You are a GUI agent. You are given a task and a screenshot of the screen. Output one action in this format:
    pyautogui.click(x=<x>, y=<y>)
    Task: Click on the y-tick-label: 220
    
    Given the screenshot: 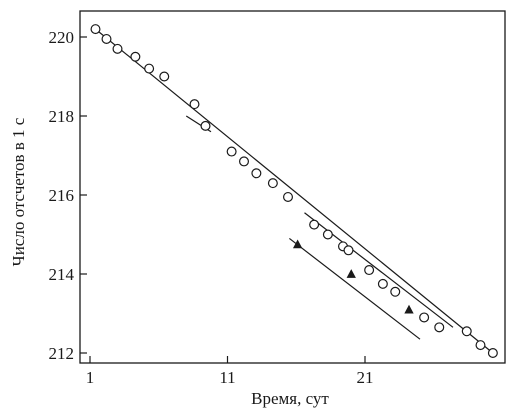 What is the action you would take?
    pyautogui.click(x=62, y=37)
    